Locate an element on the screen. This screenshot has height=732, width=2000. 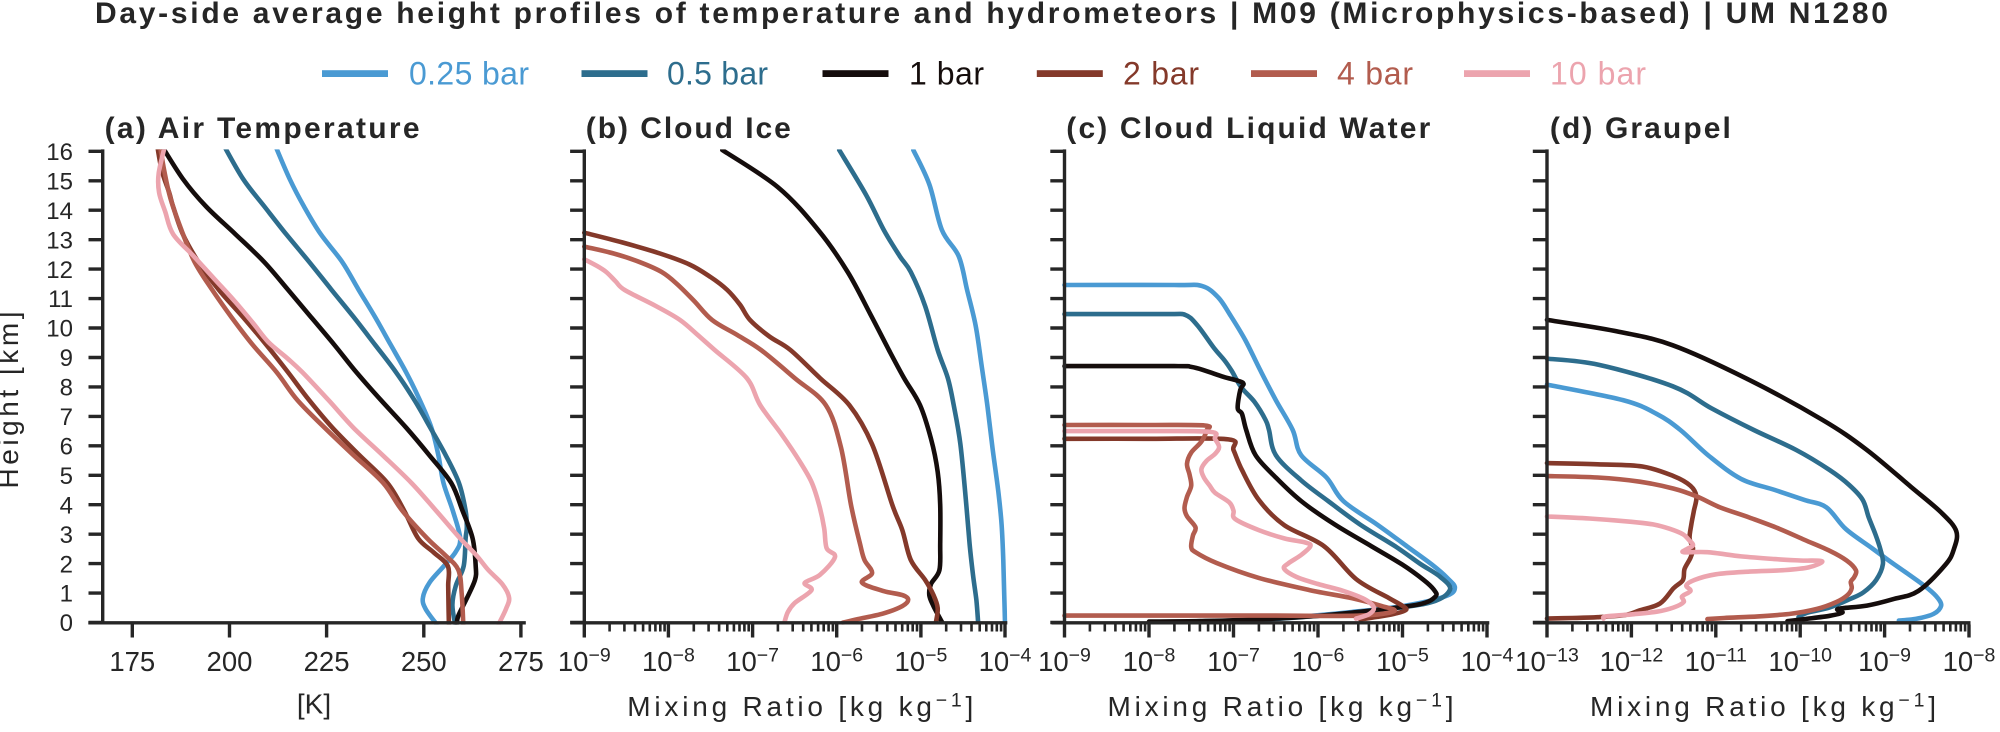
svg-text: 250 is located at coordinates (424, 661).